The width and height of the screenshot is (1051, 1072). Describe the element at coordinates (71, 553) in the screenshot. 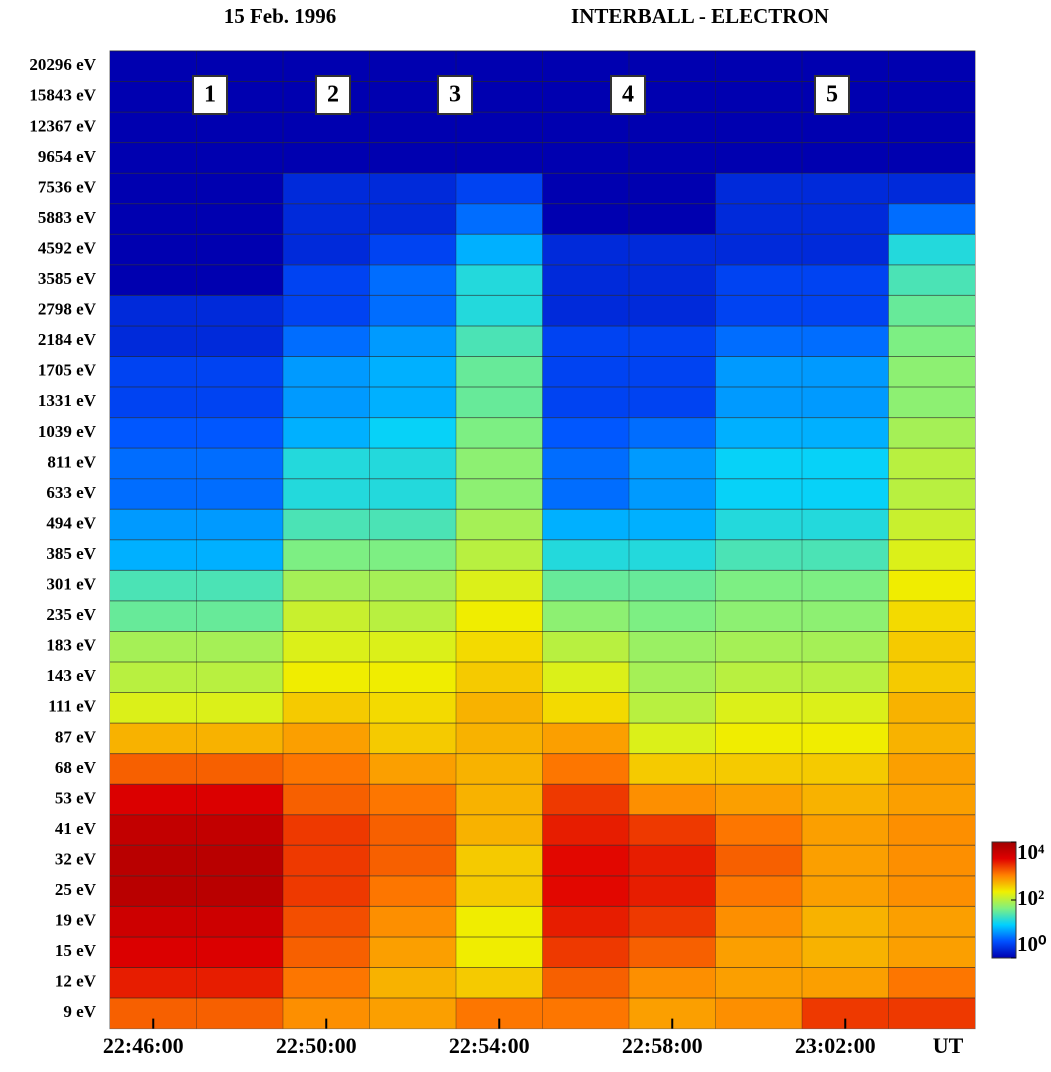

I see `y-tick-label: 385 eV` at that location.